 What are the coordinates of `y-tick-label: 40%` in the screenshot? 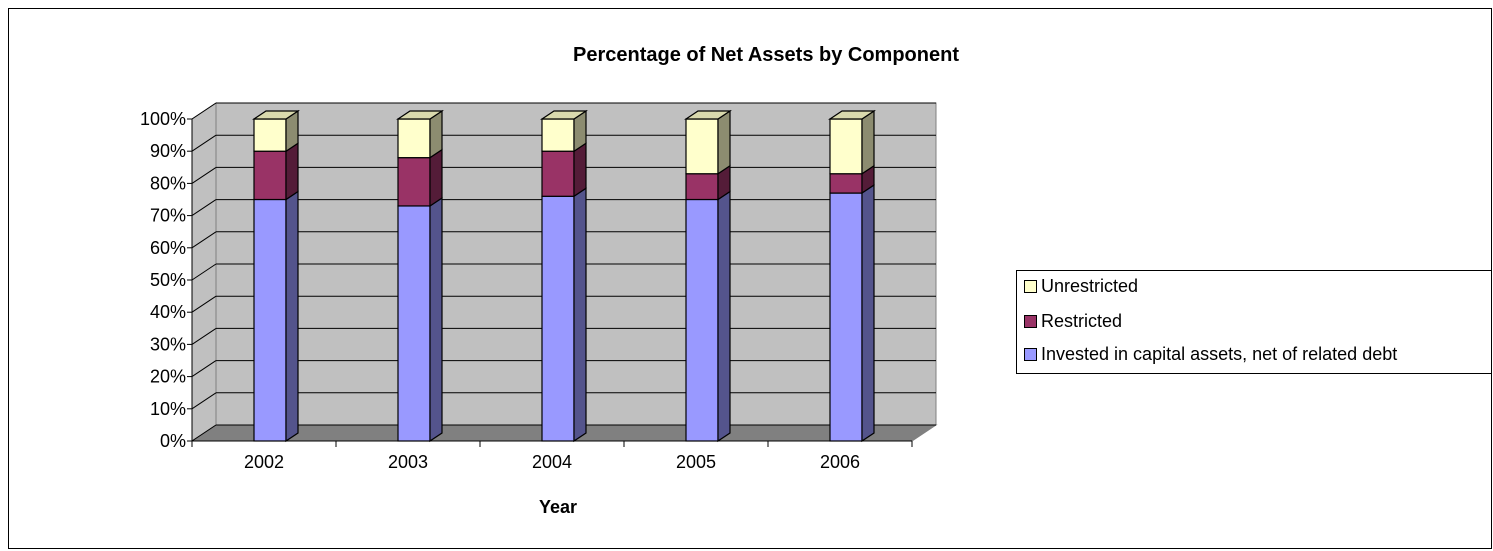 It's located at (168, 312).